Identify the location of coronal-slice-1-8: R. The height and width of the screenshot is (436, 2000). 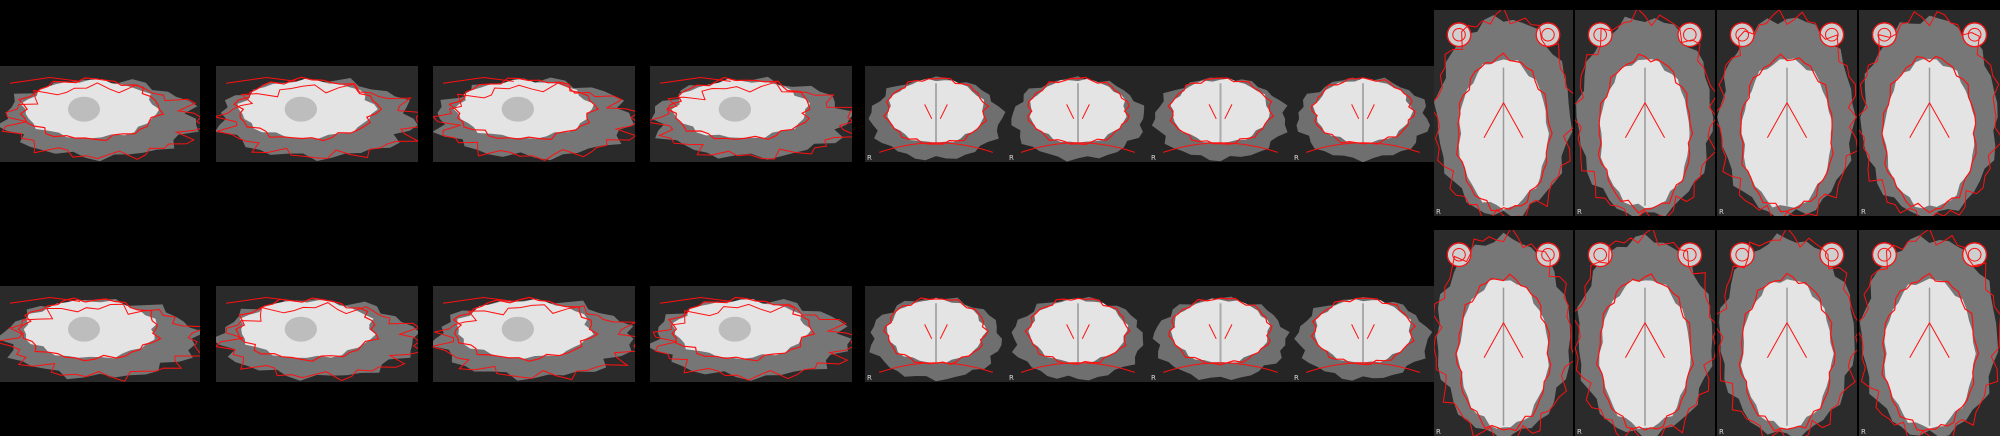
(1363, 114).